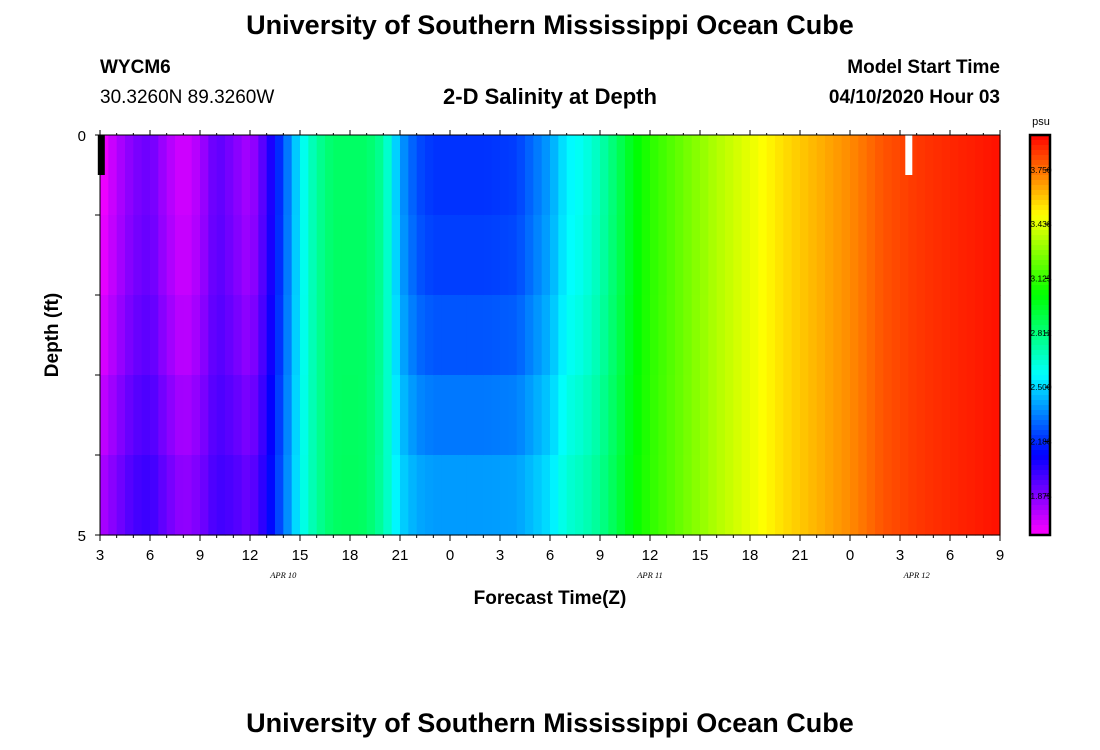 The image size is (1100, 750). What do you see at coordinates (1041, 224) in the screenshot?
I see `colorbar-tick-label: 3.438` at bounding box center [1041, 224].